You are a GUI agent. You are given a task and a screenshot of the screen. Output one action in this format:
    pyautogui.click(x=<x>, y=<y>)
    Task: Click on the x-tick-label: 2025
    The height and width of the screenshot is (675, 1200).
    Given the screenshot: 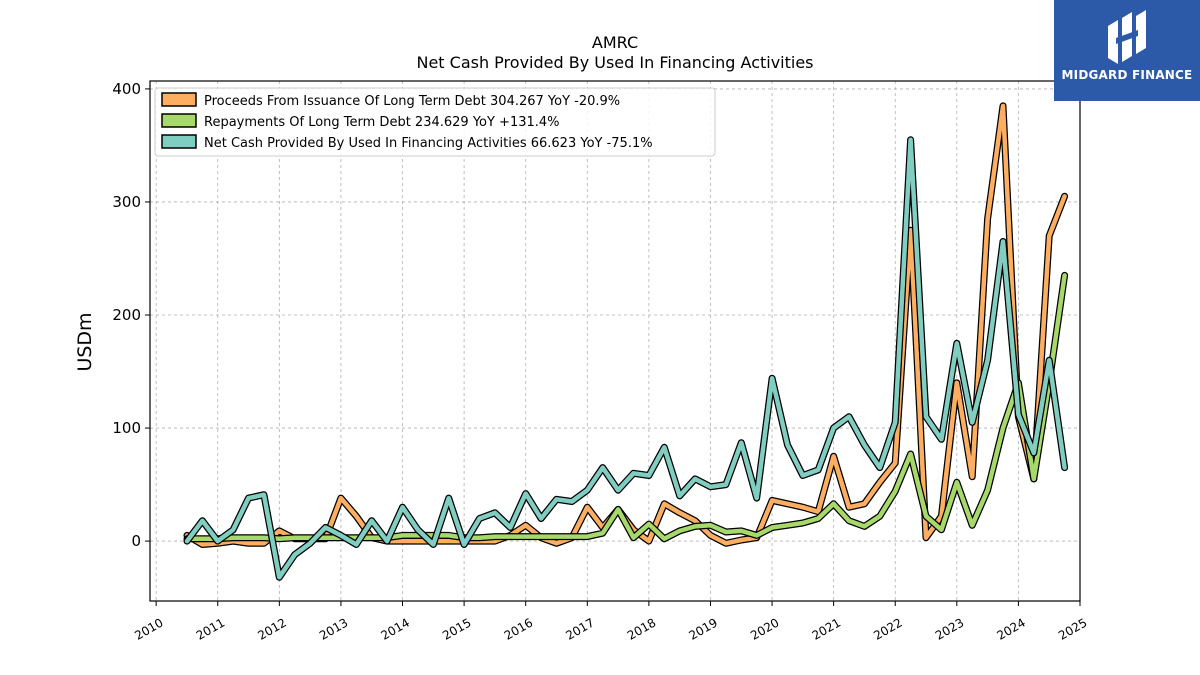 What is the action you would take?
    pyautogui.click(x=1072, y=628)
    